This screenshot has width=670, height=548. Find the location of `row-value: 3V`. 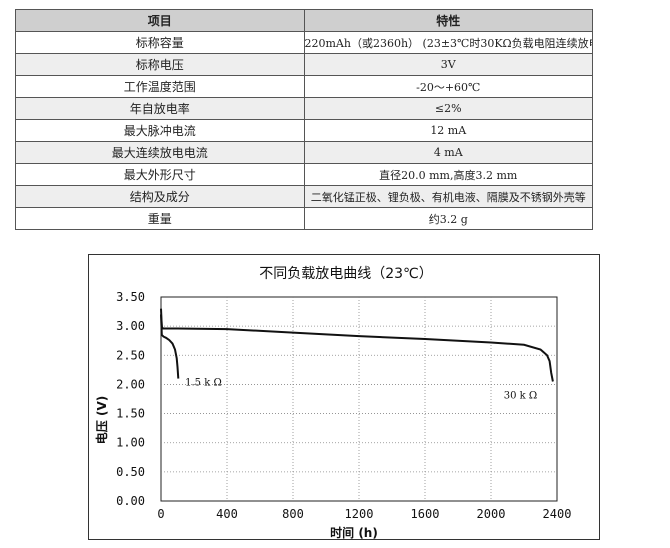

row-value: 3V is located at coordinates (448, 64).